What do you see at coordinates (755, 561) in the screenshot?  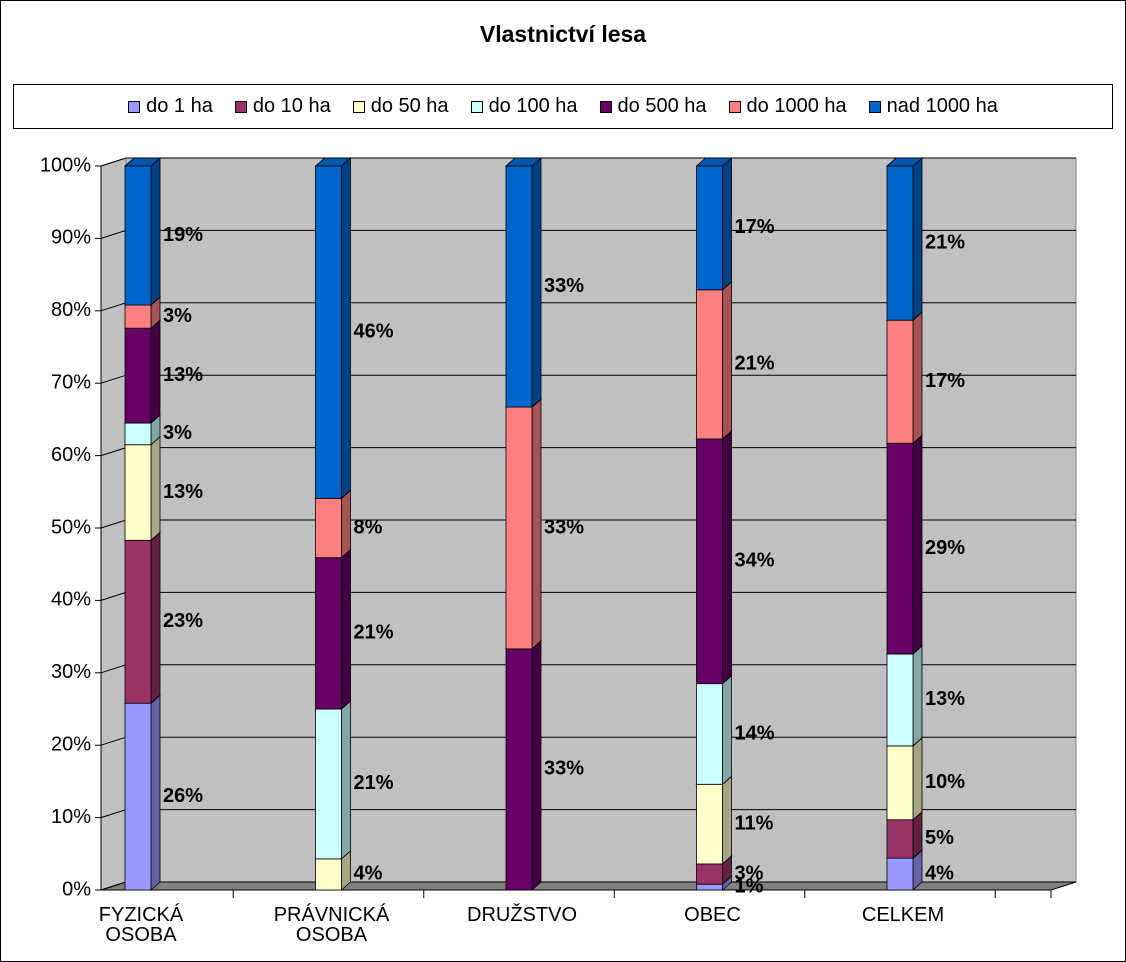 I see `data-label: 34%` at bounding box center [755, 561].